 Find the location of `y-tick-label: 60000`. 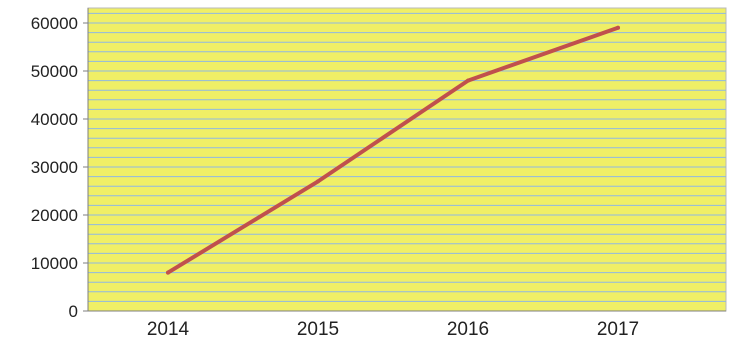

y-tick-label: 60000 is located at coordinates (54, 23).